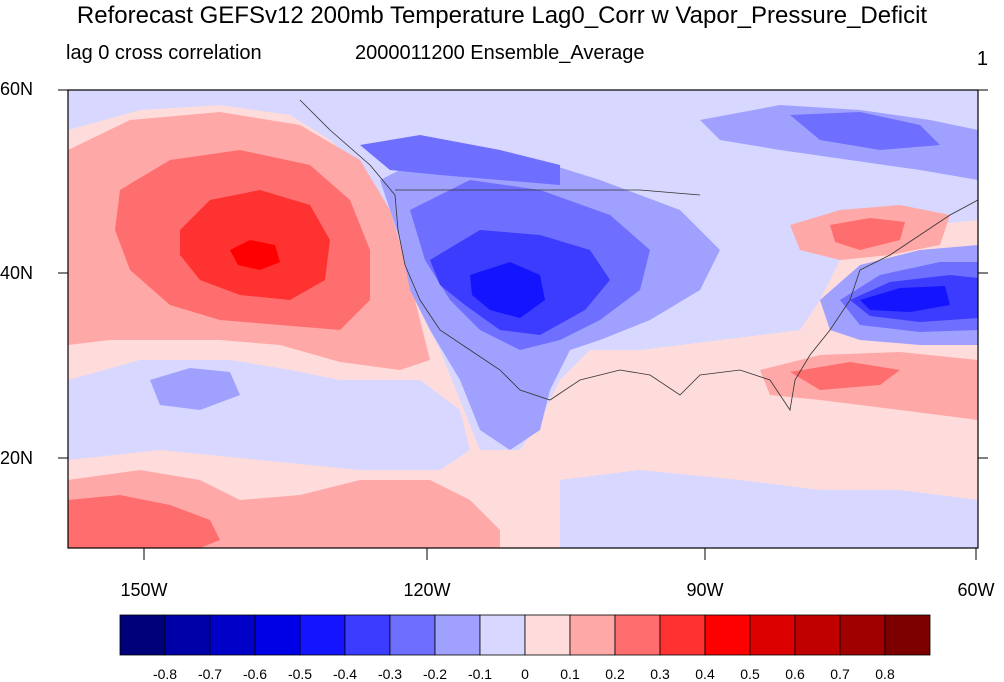 The width and height of the screenshot is (1004, 682). Describe the element at coordinates (845, 376) in the screenshot. I see `field-gulf-pos2` at that location.